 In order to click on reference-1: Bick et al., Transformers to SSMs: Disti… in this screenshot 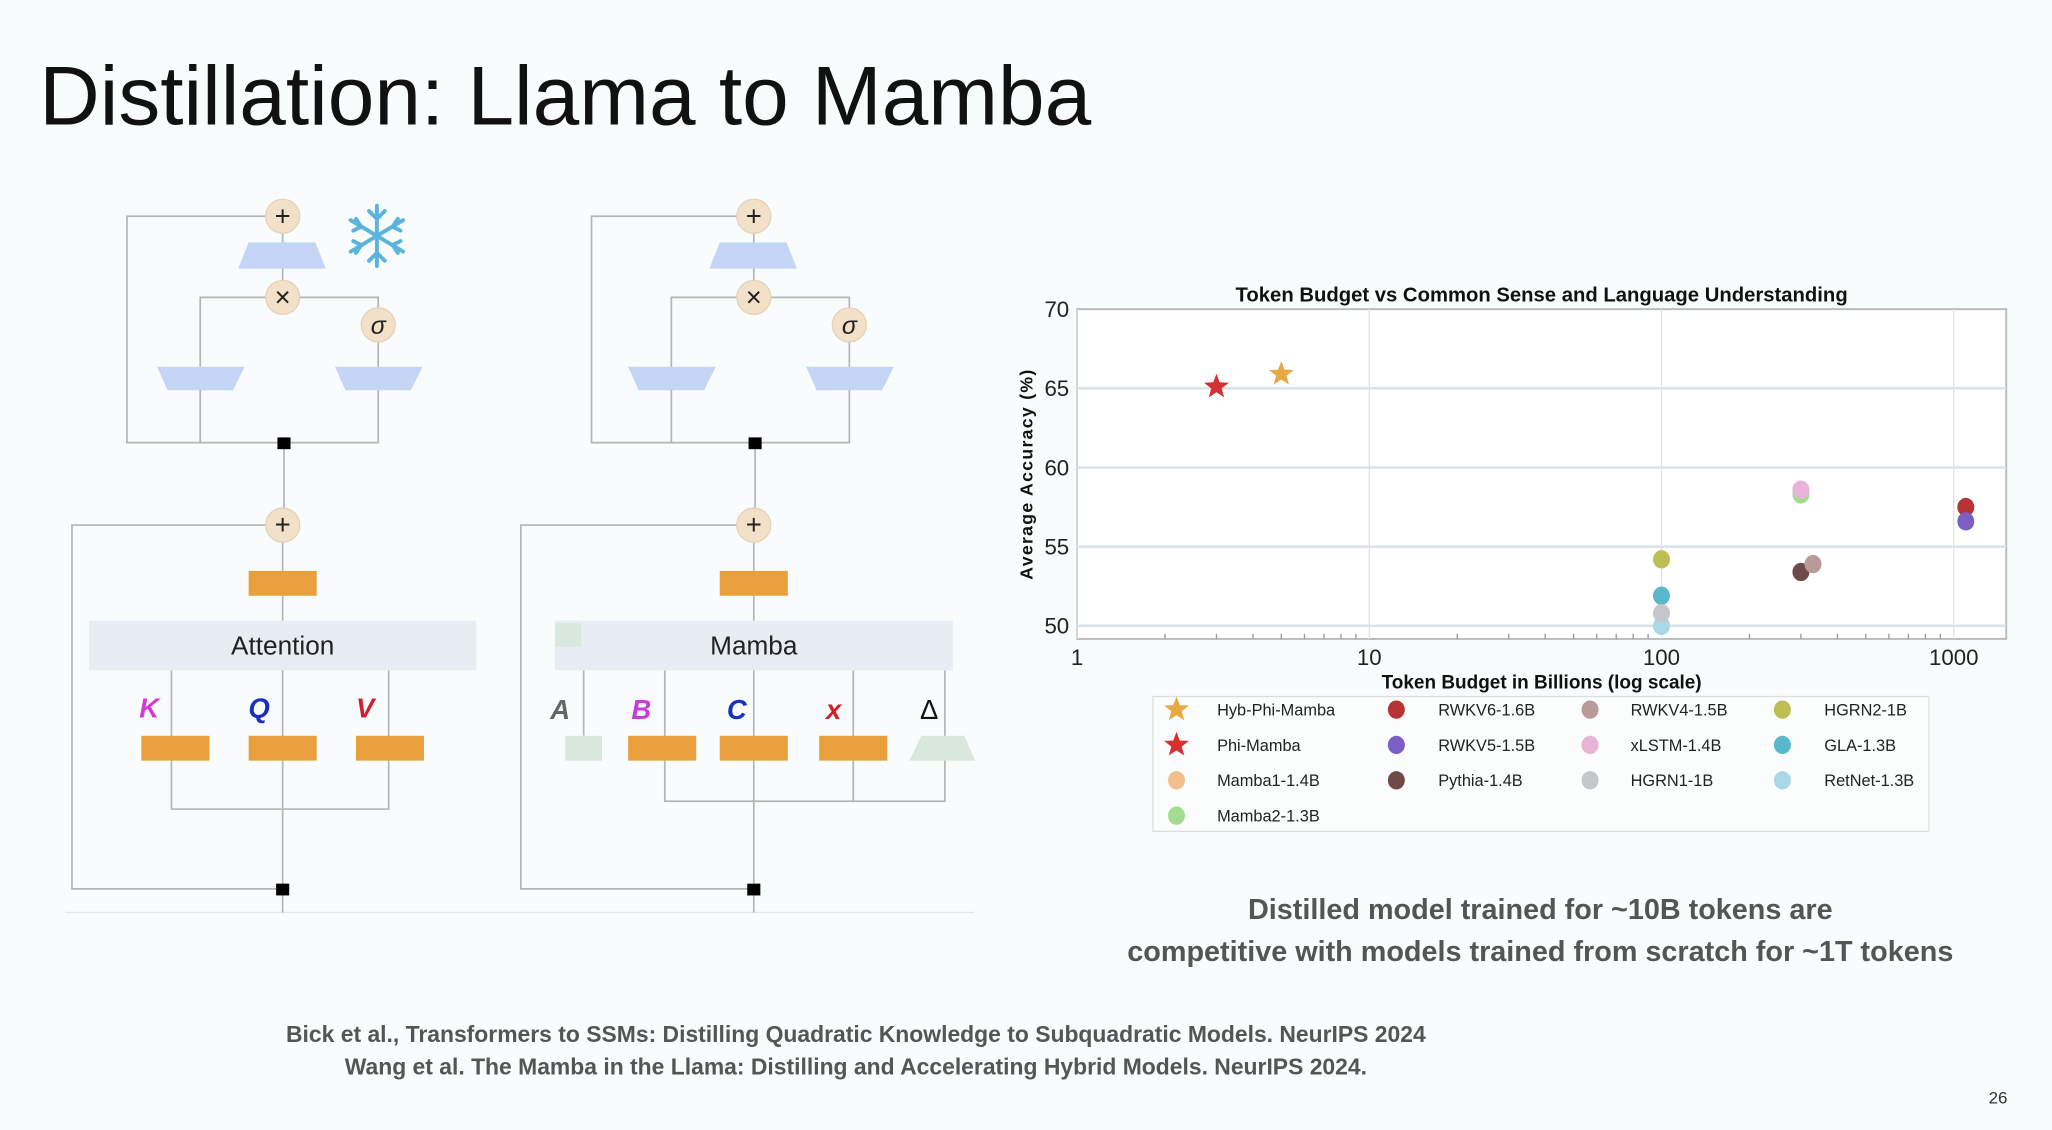, I will do `click(856, 1034)`.